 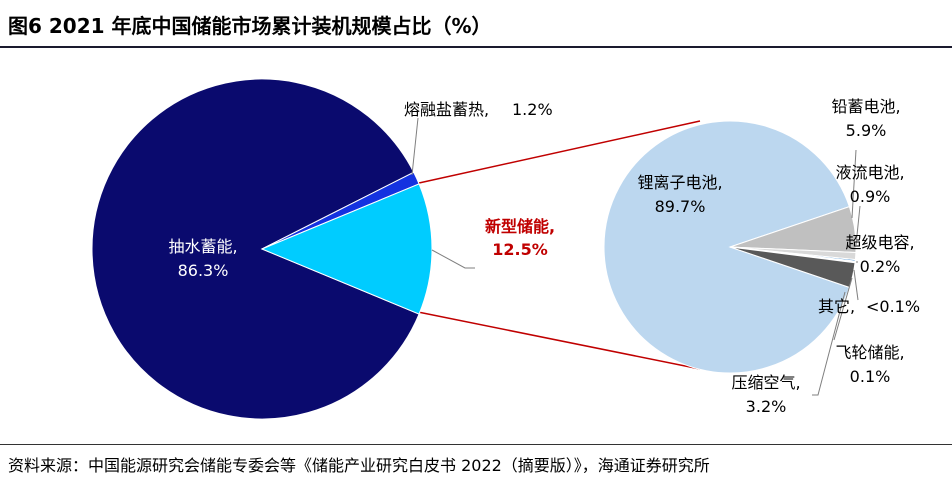 I want to click on chart-title: 图6 2021 年底中国储能市场累计装机规模占比（%）, so click(x=250, y=26).